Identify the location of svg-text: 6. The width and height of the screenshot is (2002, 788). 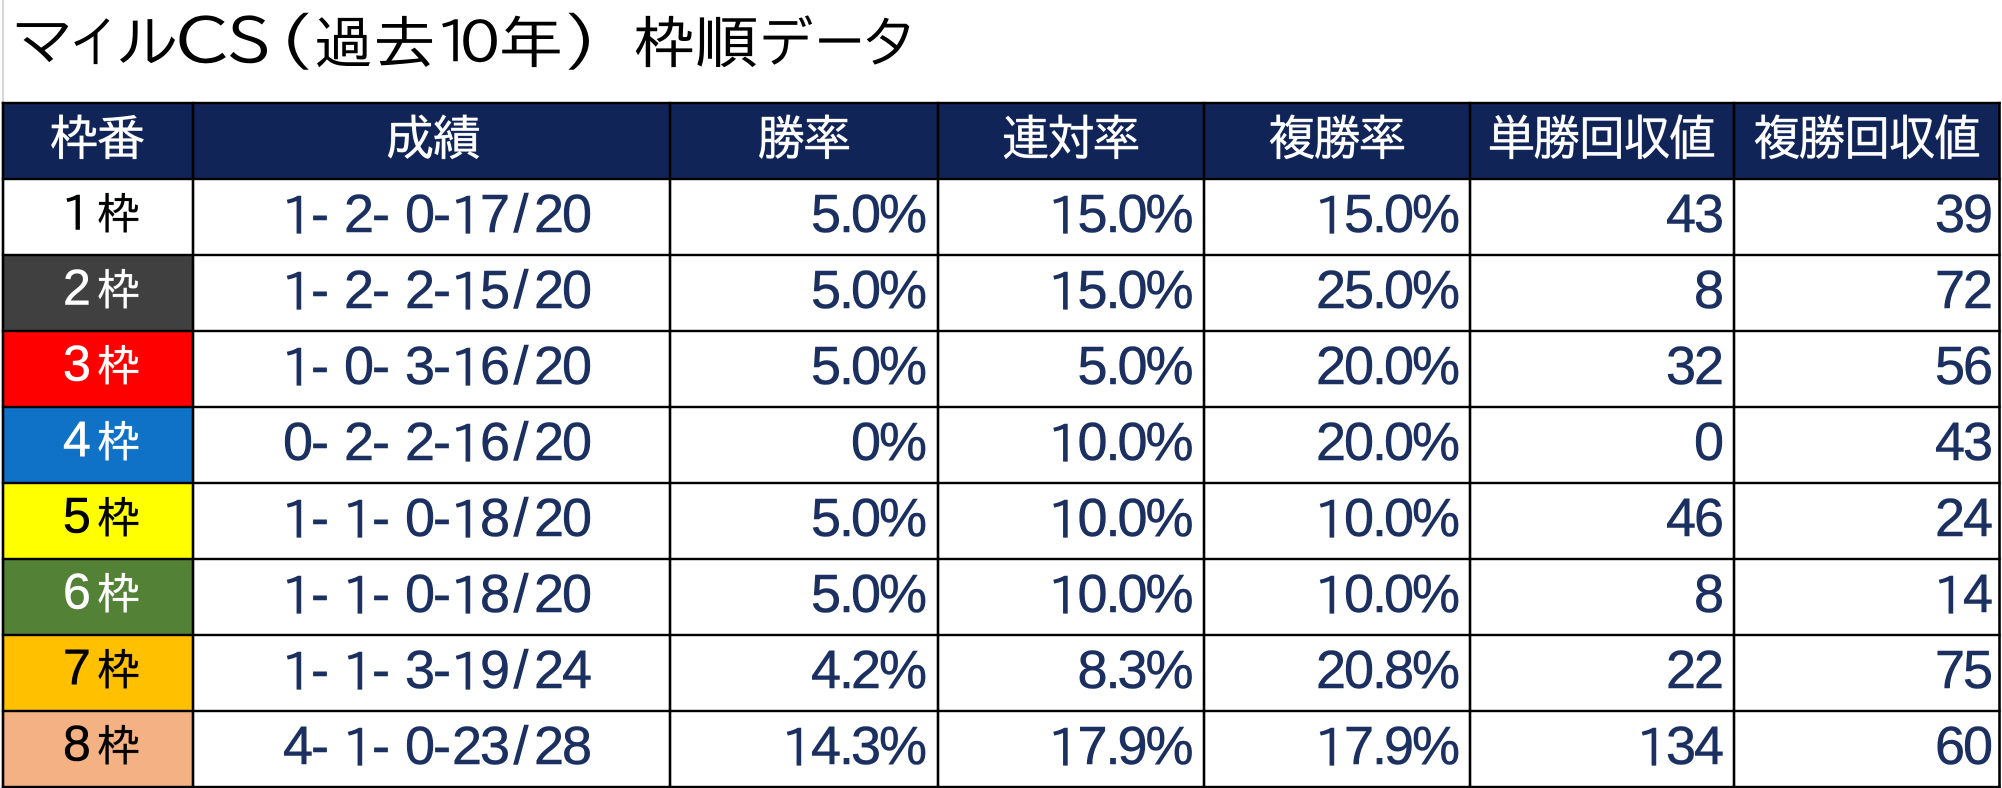
(77, 592).